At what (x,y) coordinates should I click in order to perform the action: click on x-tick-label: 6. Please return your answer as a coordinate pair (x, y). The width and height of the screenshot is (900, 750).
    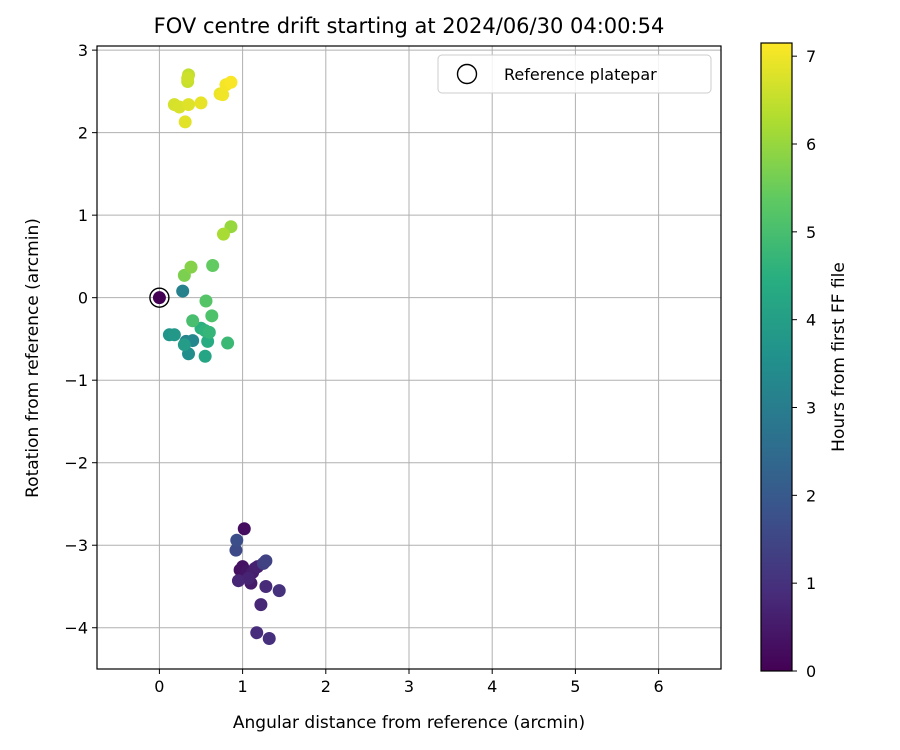
    Looking at the image, I should click on (659, 686).